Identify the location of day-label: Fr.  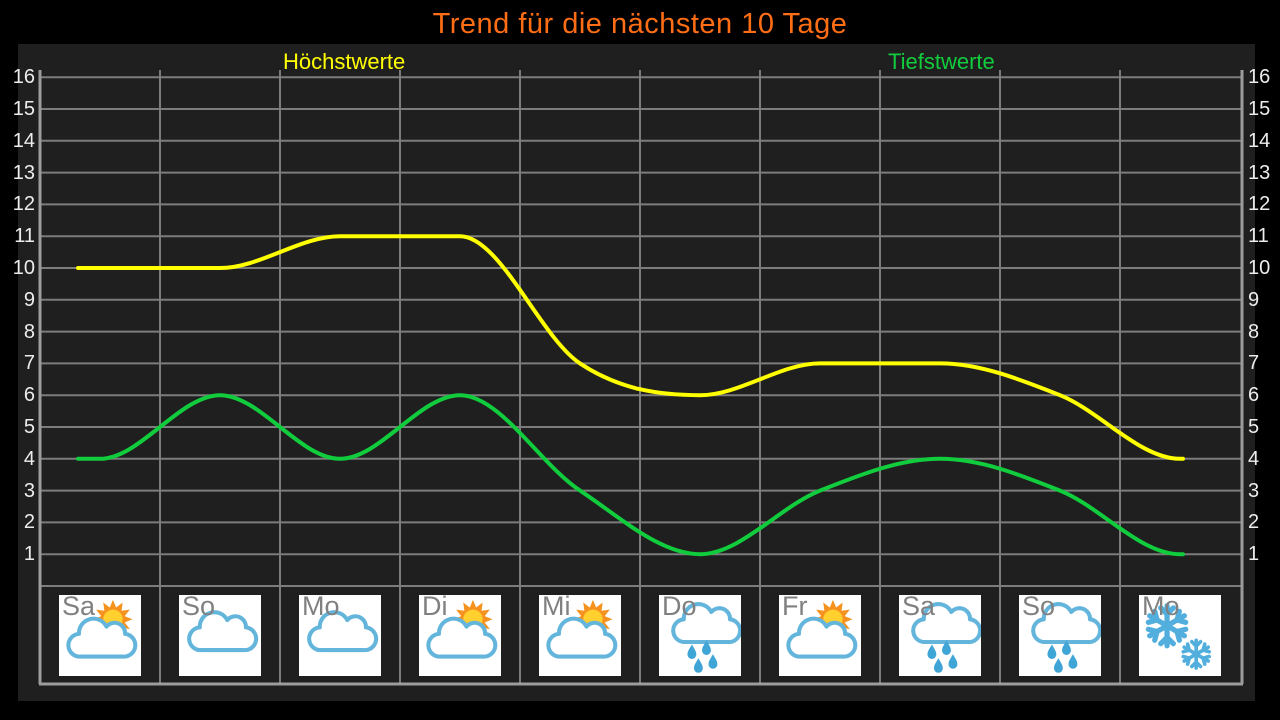
(795, 606).